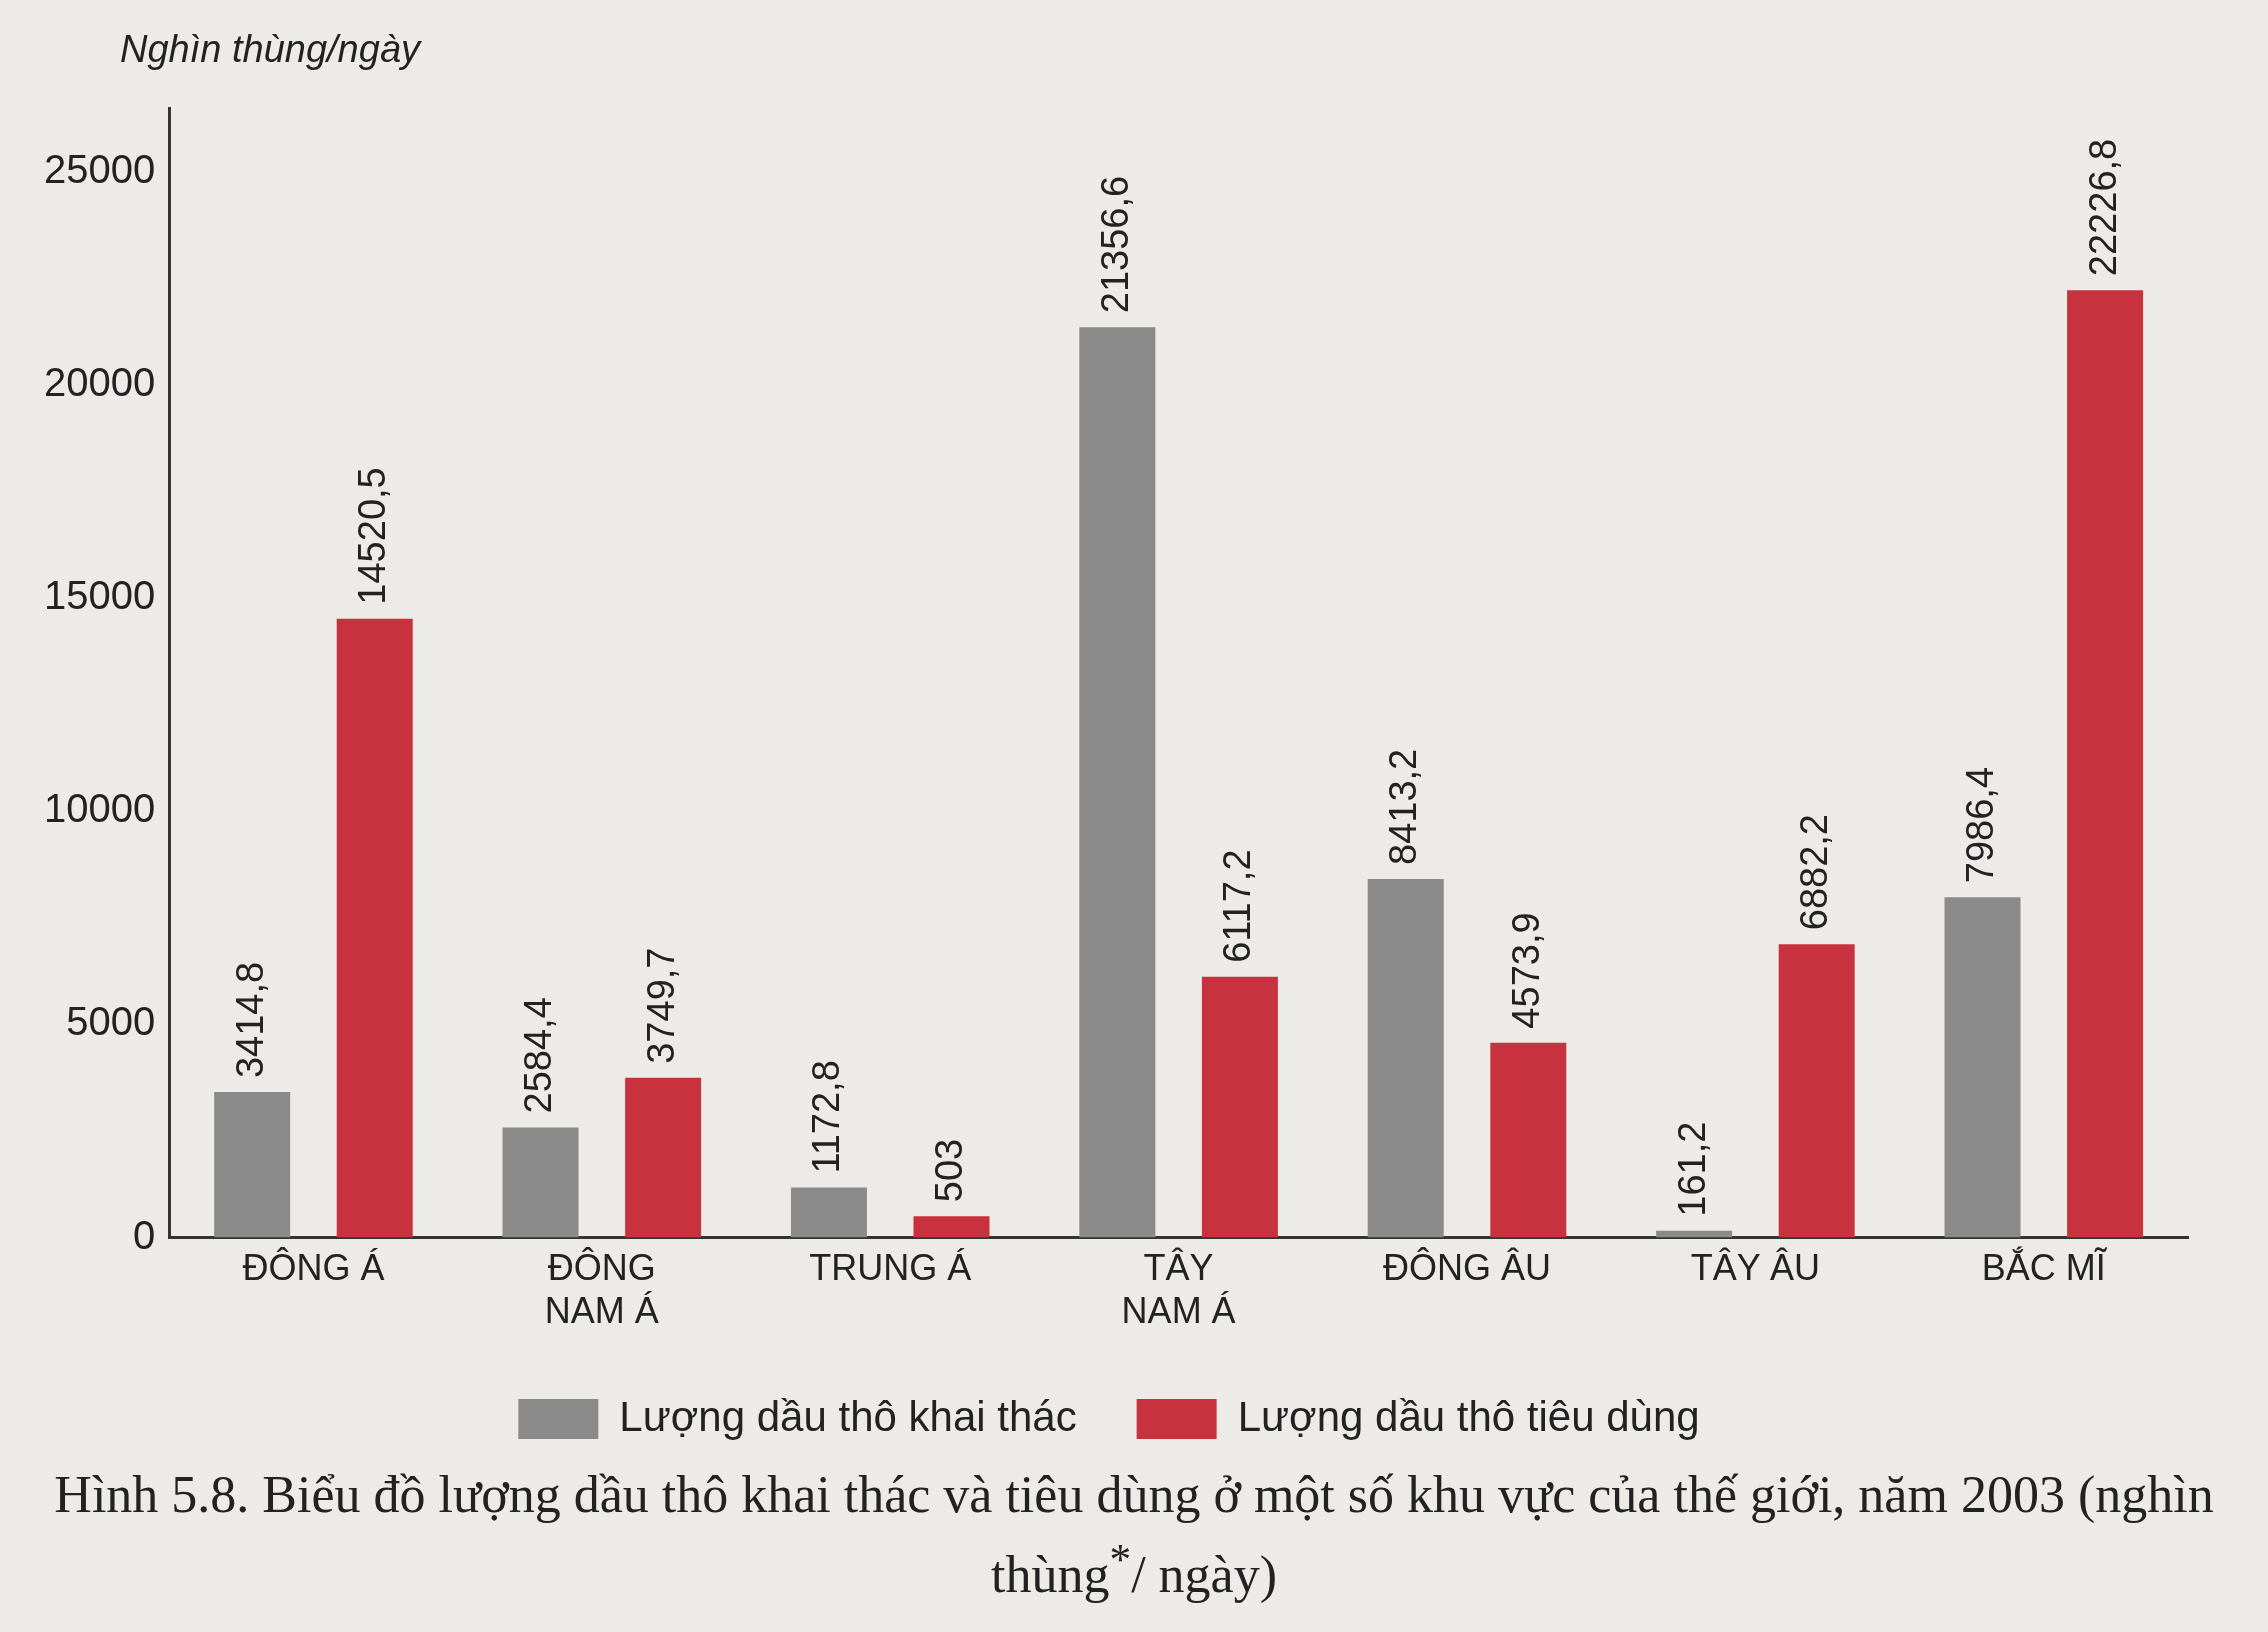 The image size is (2268, 1632). I want to click on data-label: 14520,5, so click(372, 536).